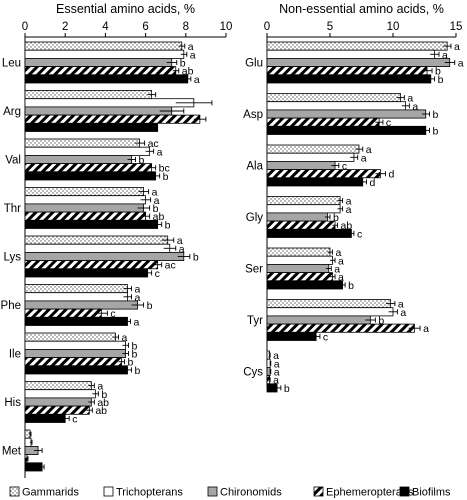 This screenshot has width=467, height=500. I want to click on legend-swatch-gammarids, so click(14, 491).